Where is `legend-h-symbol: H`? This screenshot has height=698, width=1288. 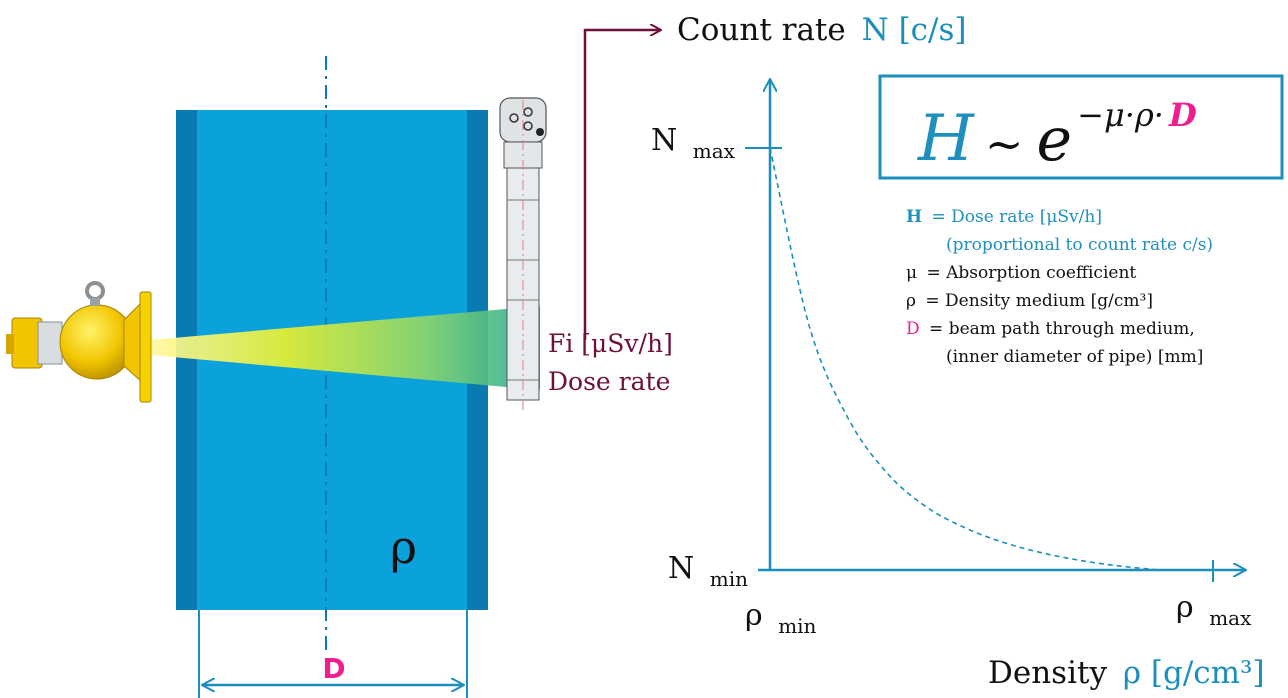
legend-h-symbol: H is located at coordinates (914, 217).